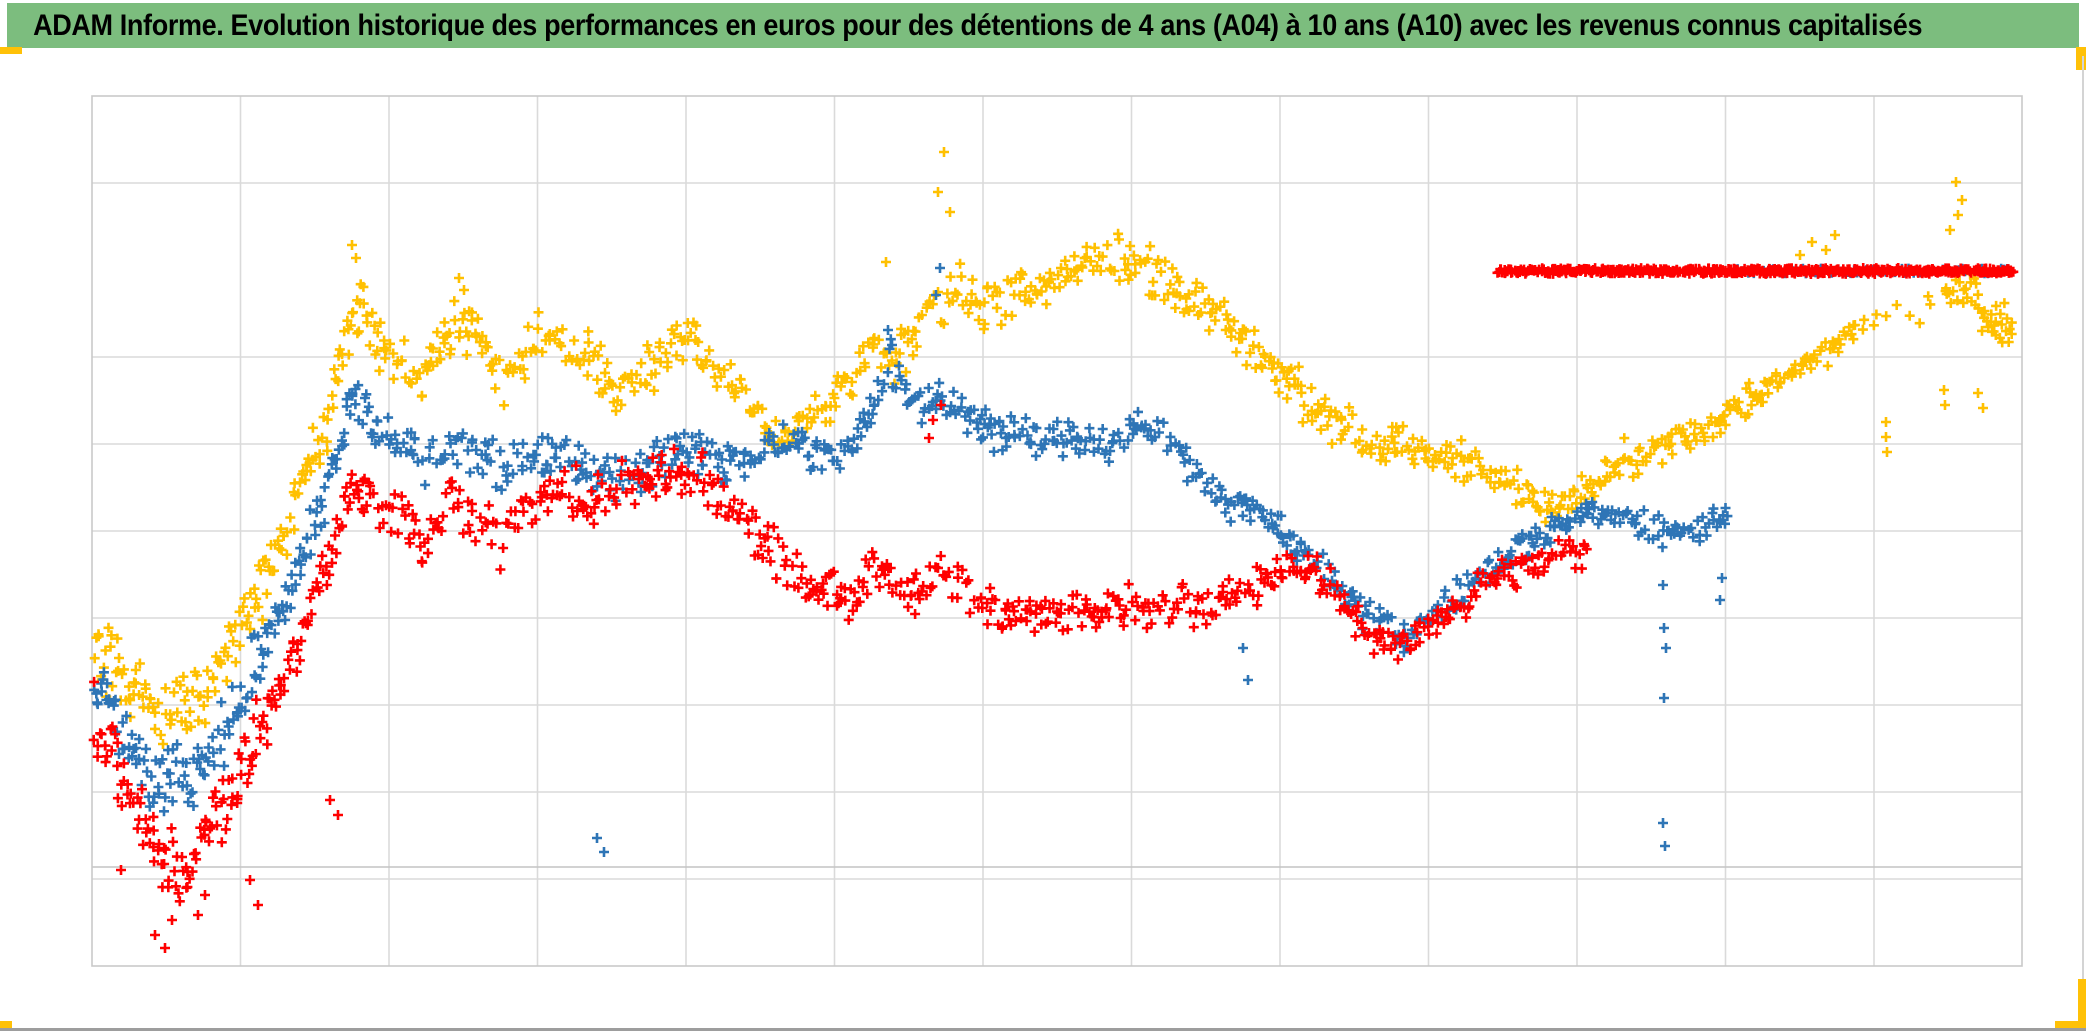  Describe the element at coordinates (6, 1025) in the screenshot. I see `selection-accent-bottom-left` at that location.